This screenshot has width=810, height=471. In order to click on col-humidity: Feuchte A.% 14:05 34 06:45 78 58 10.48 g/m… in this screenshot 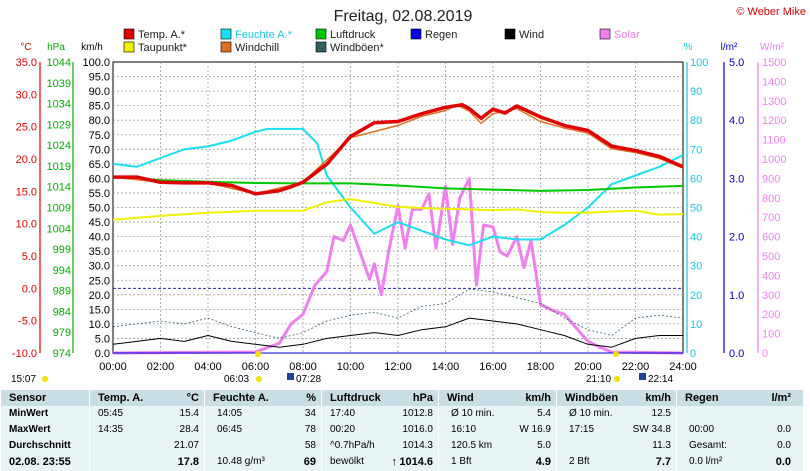, I will do `click(263, 430)`.